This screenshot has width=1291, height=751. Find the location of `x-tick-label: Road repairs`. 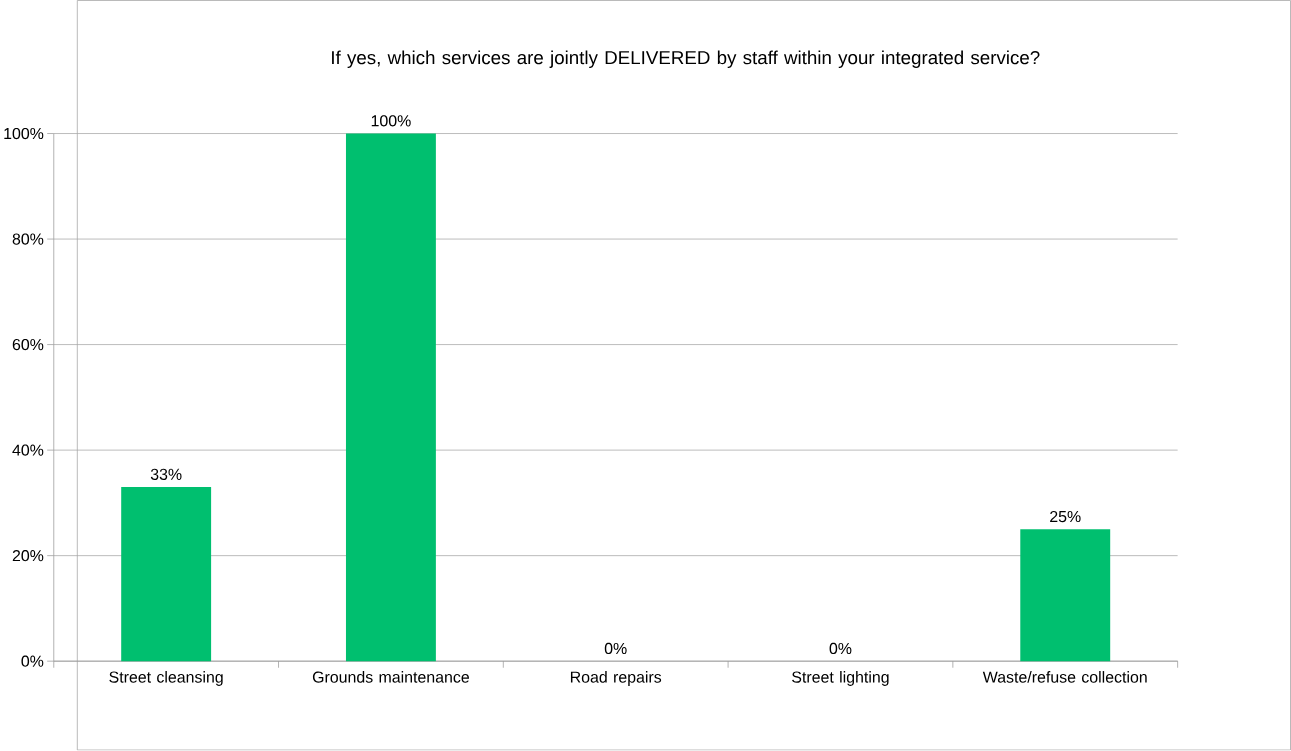

x-tick-label: Road repairs is located at coordinates (616, 679).